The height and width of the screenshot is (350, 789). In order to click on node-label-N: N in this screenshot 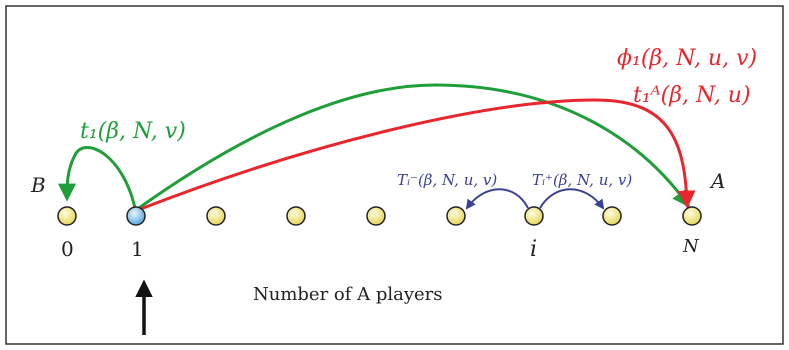, I will do `click(691, 246)`.